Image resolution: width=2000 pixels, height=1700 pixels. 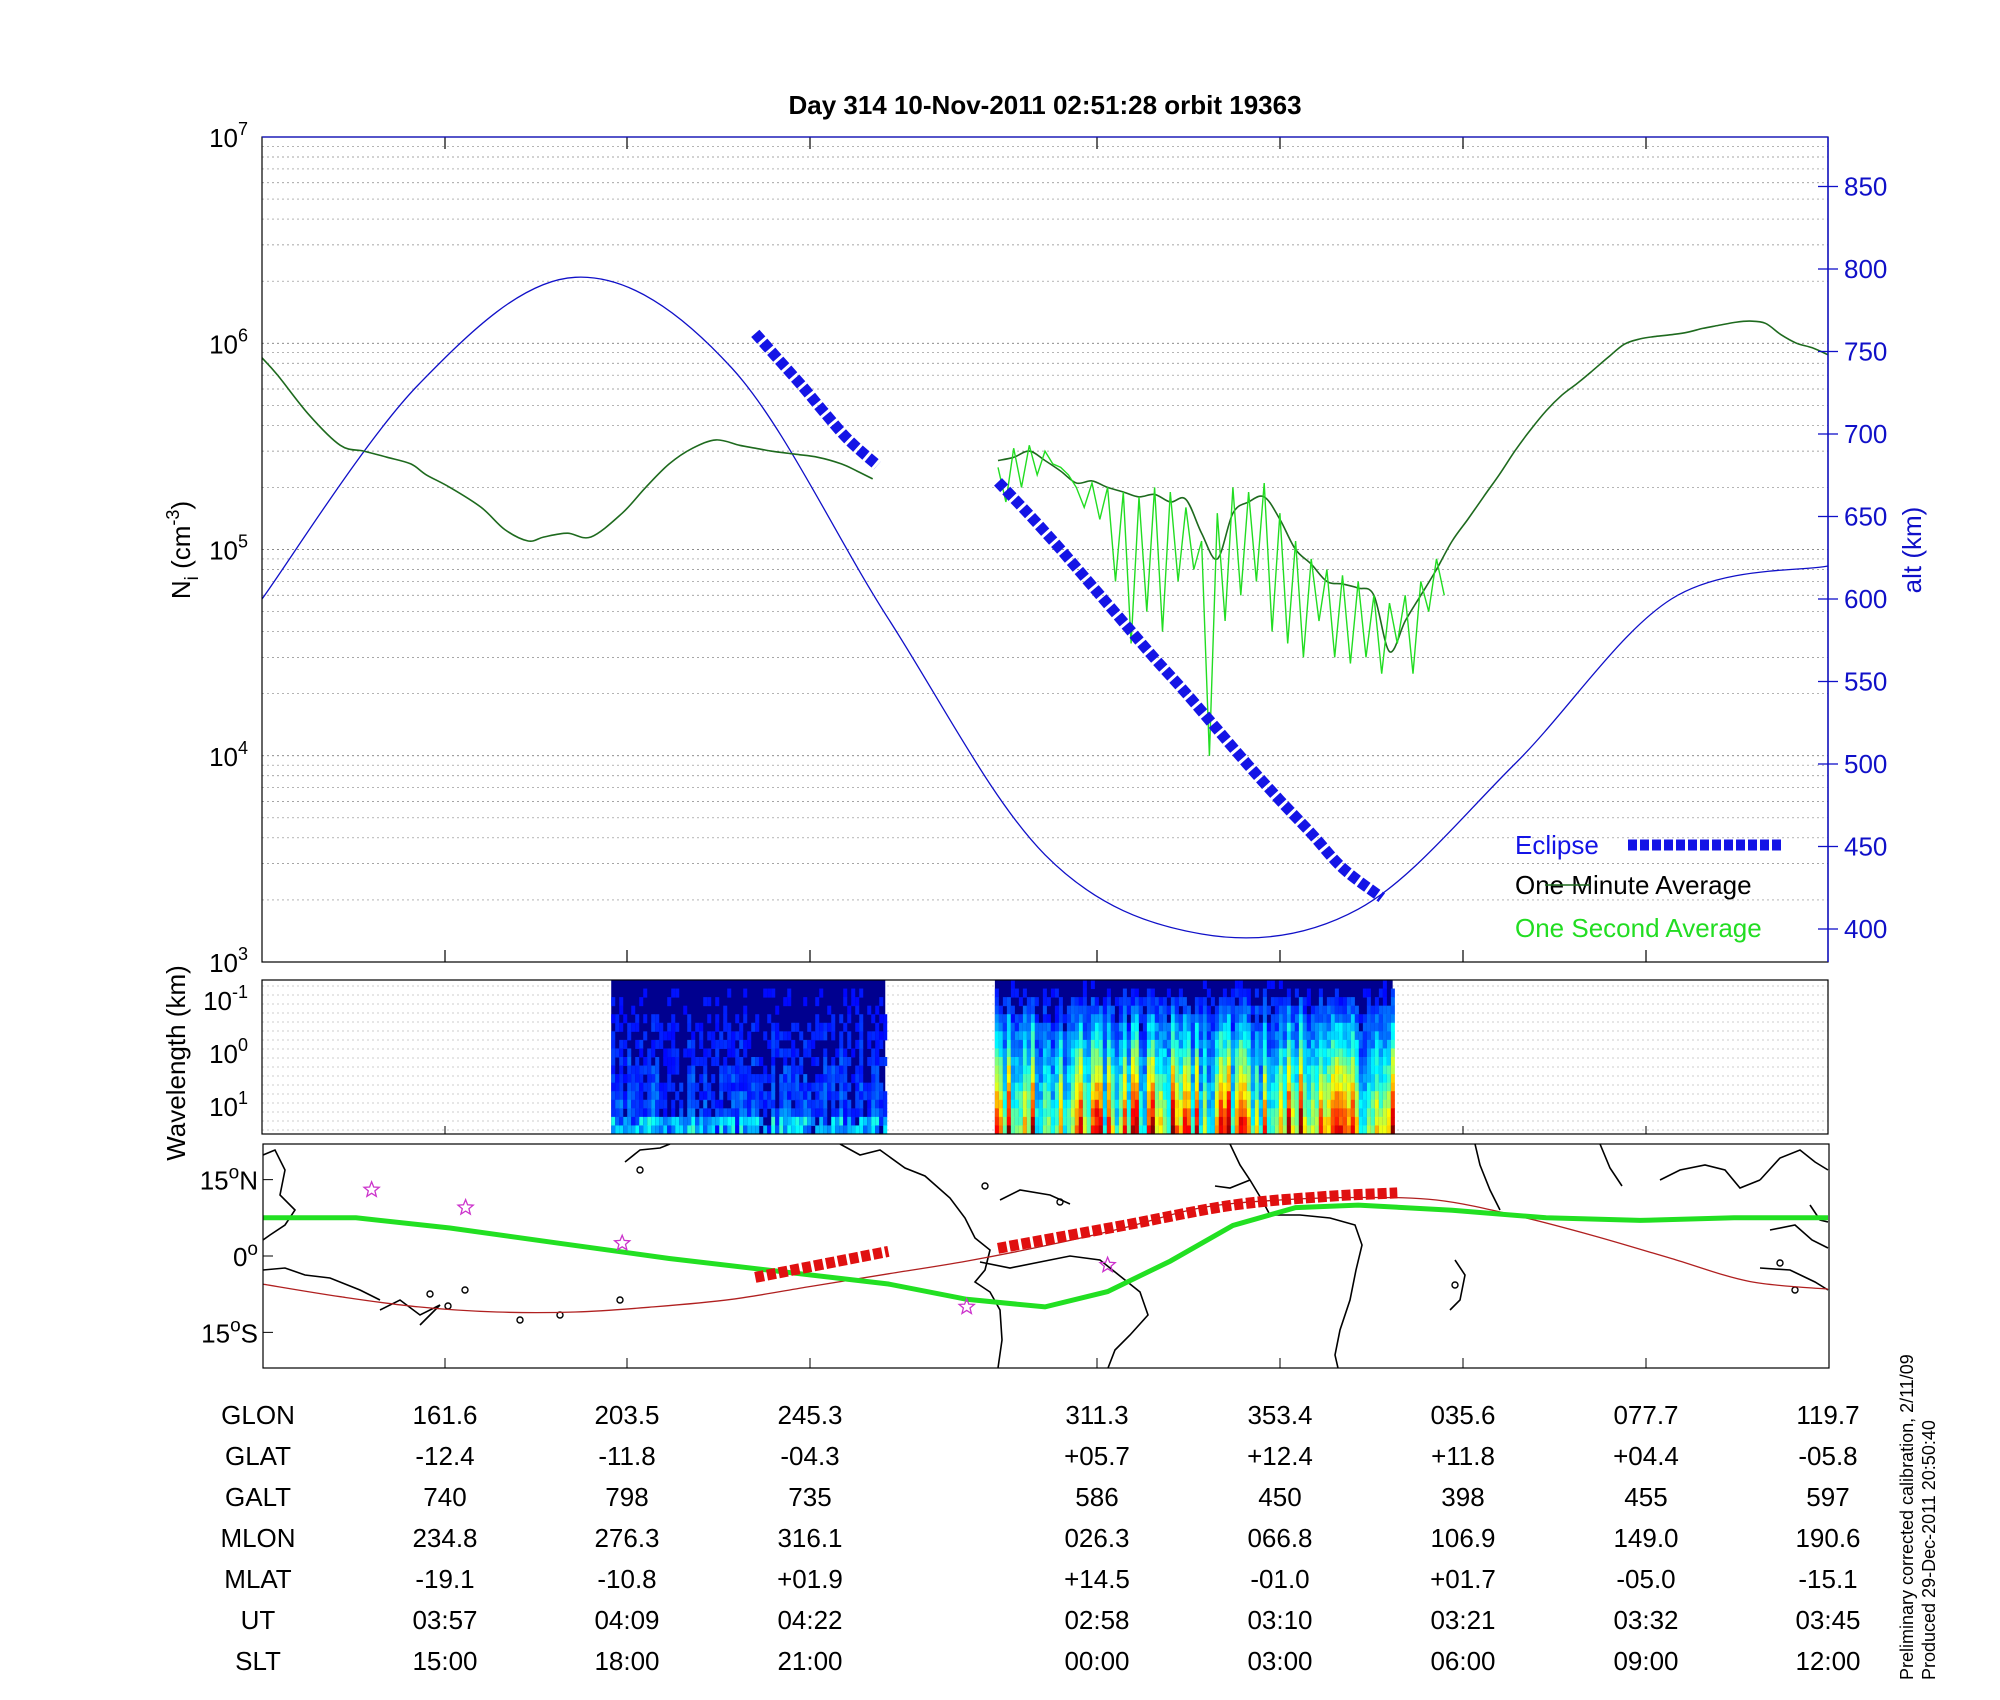 What do you see at coordinates (1865, 929) in the screenshot?
I see `altitude-tick-label: 400` at bounding box center [1865, 929].